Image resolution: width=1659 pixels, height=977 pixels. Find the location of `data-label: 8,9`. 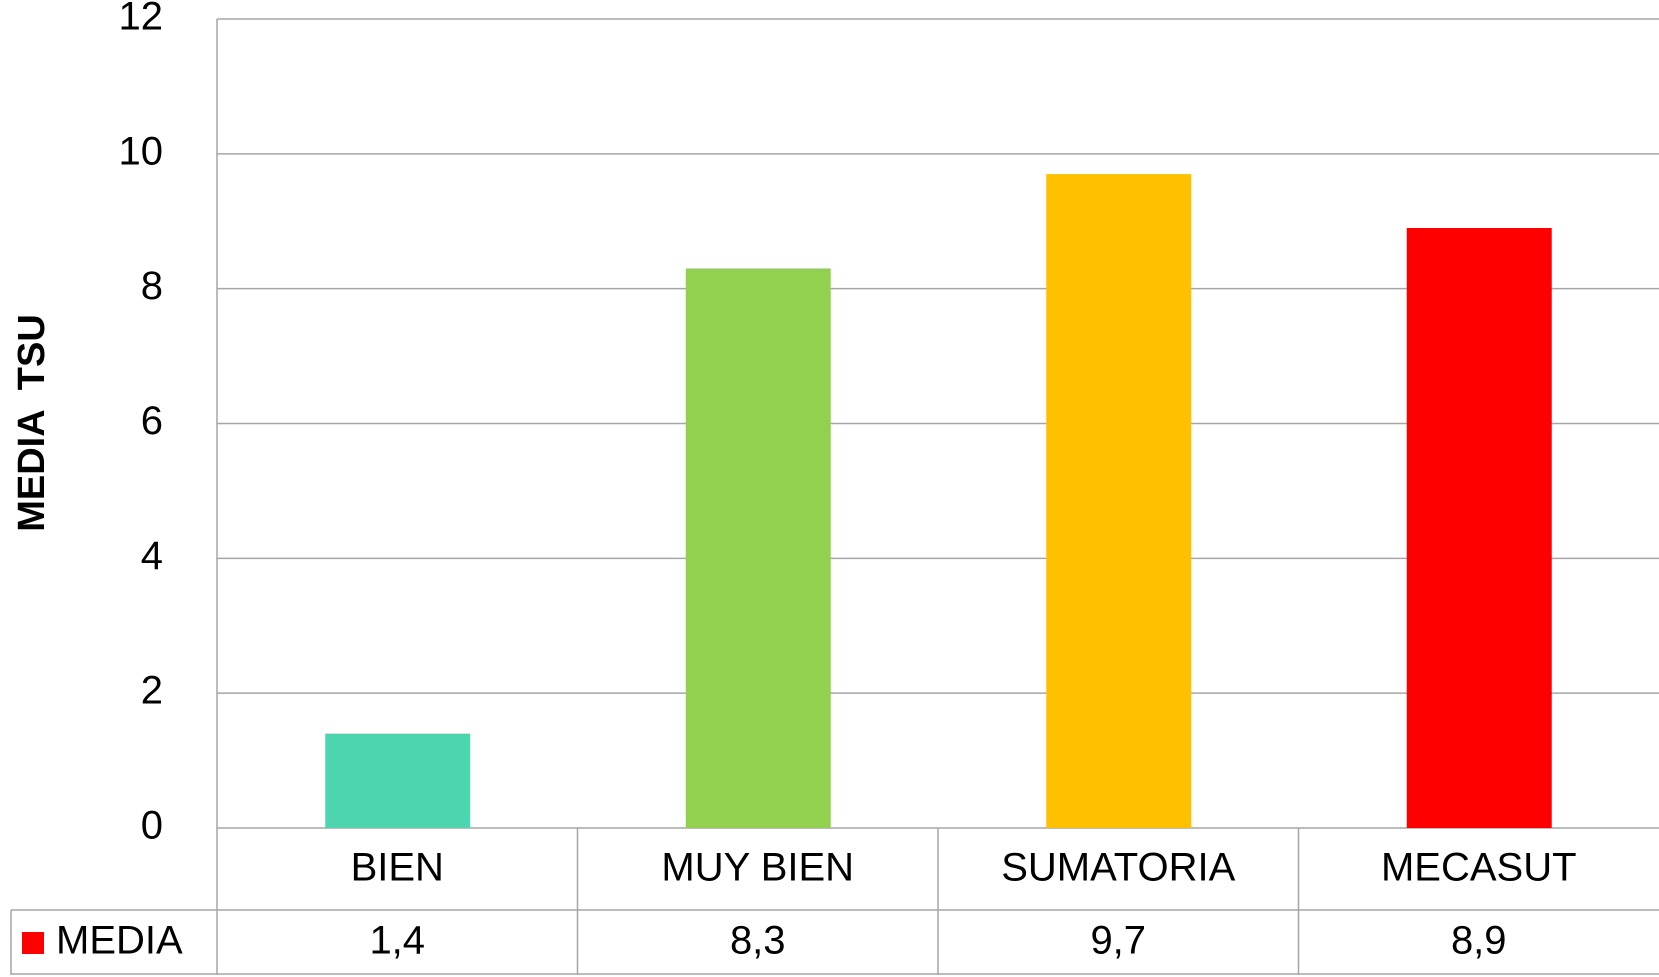

data-label: 8,9 is located at coordinates (1479, 941).